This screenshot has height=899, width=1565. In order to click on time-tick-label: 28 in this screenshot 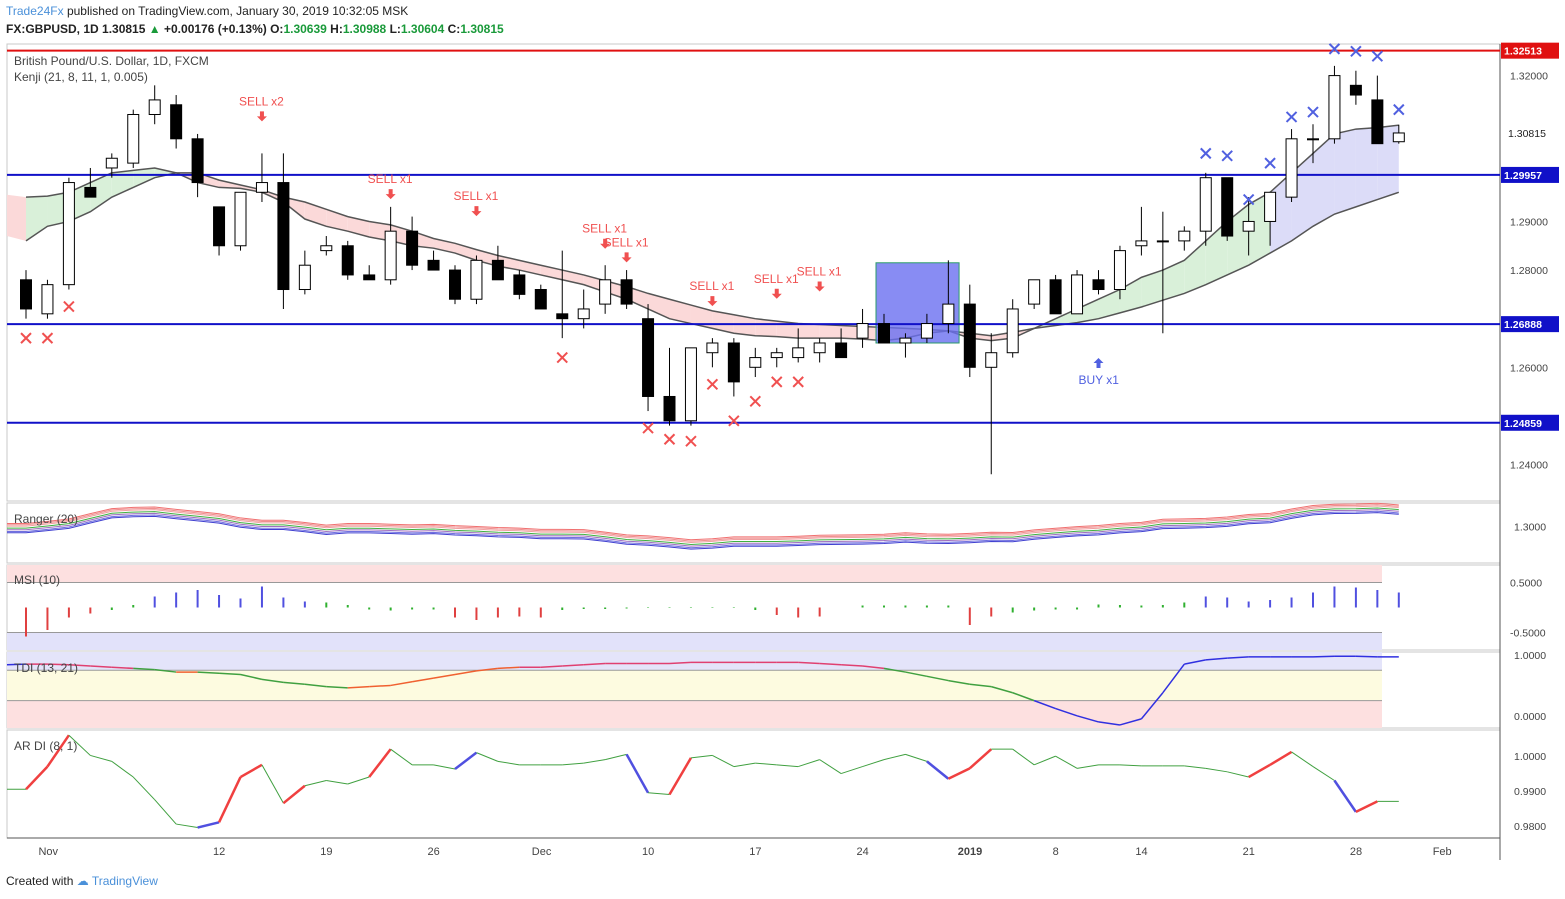, I will do `click(1356, 852)`.